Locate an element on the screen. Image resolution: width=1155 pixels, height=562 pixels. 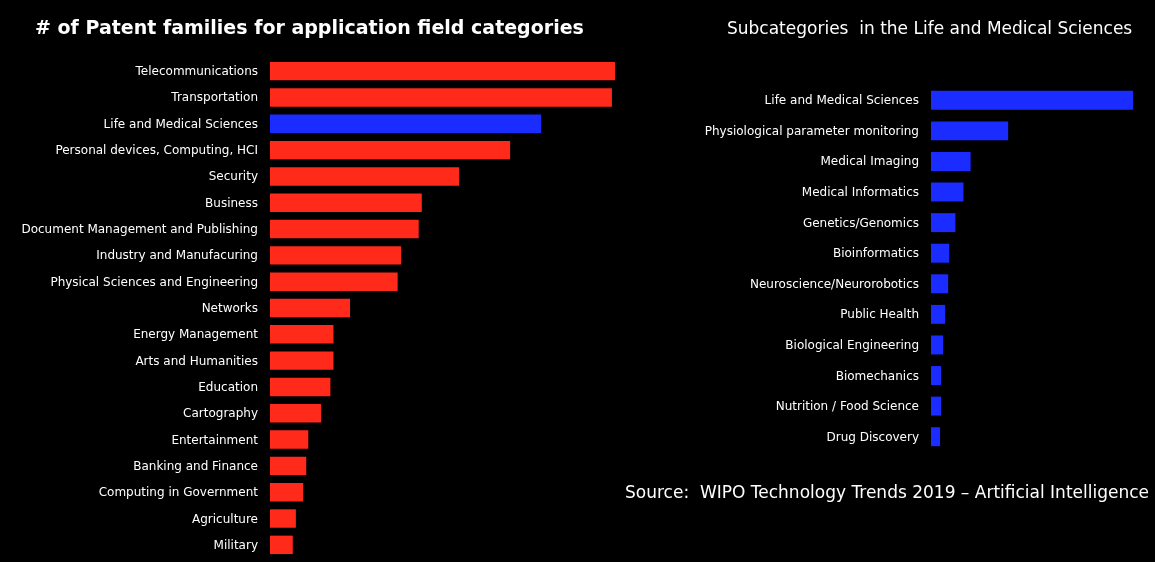
y-tick-label: Networks is located at coordinates (229, 308).